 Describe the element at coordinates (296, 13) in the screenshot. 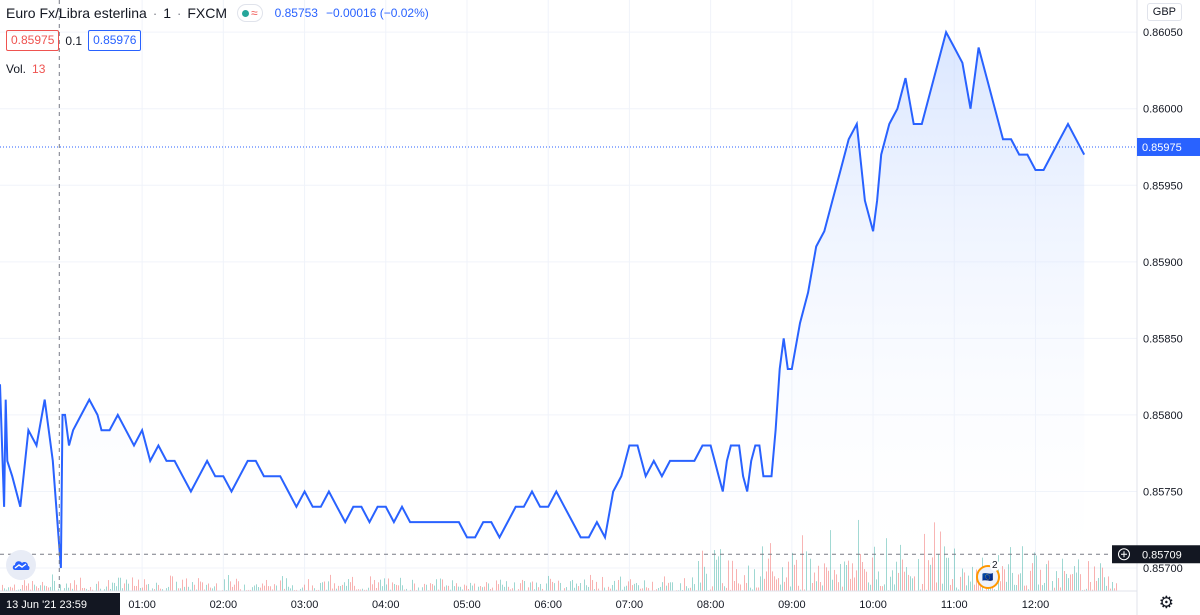

I see `last-price-legend: 0.85753` at that location.